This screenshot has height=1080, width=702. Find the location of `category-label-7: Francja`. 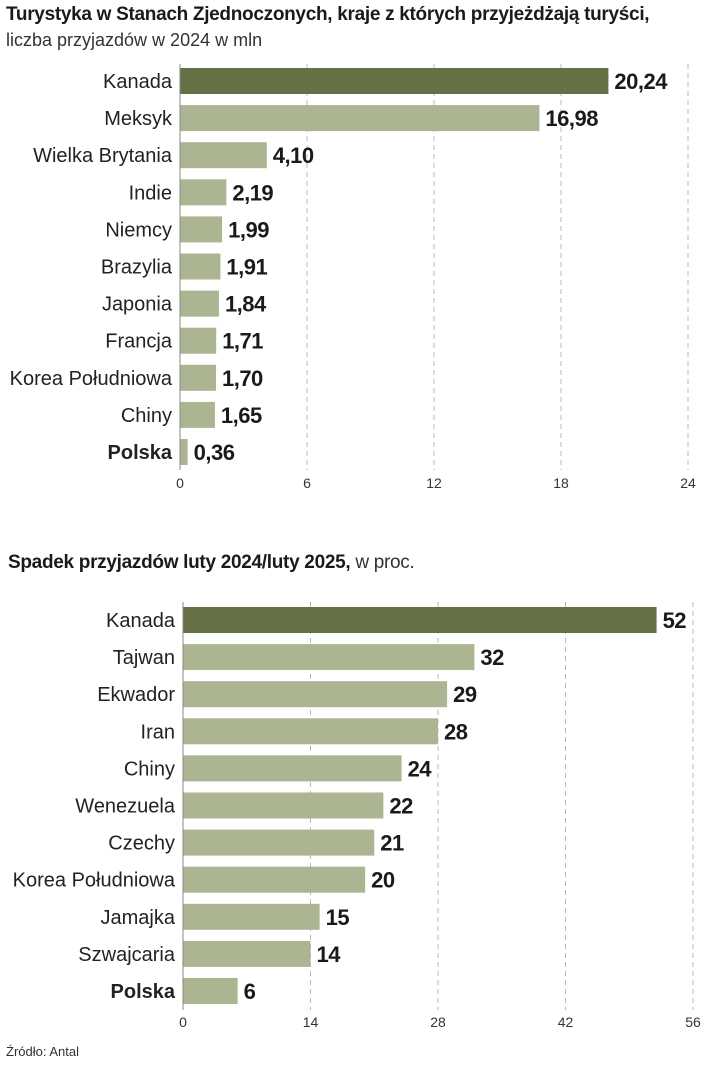

category-label-7: Francja is located at coordinates (139, 342).